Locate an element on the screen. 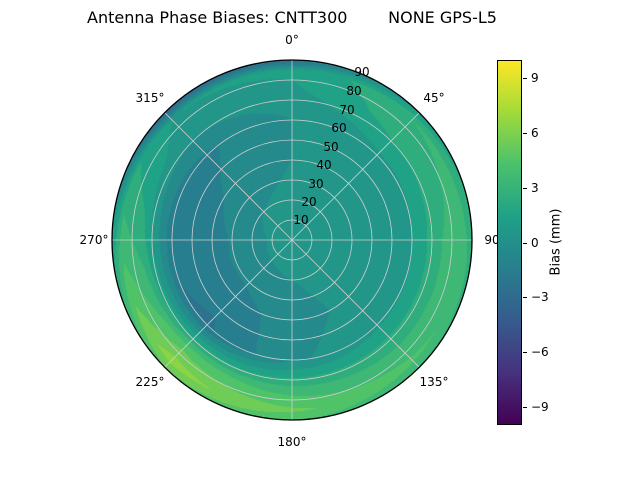 Image resolution: width=640 pixels, height=480 pixels. colorbar-tick-n6: −6 is located at coordinates (540, 352).